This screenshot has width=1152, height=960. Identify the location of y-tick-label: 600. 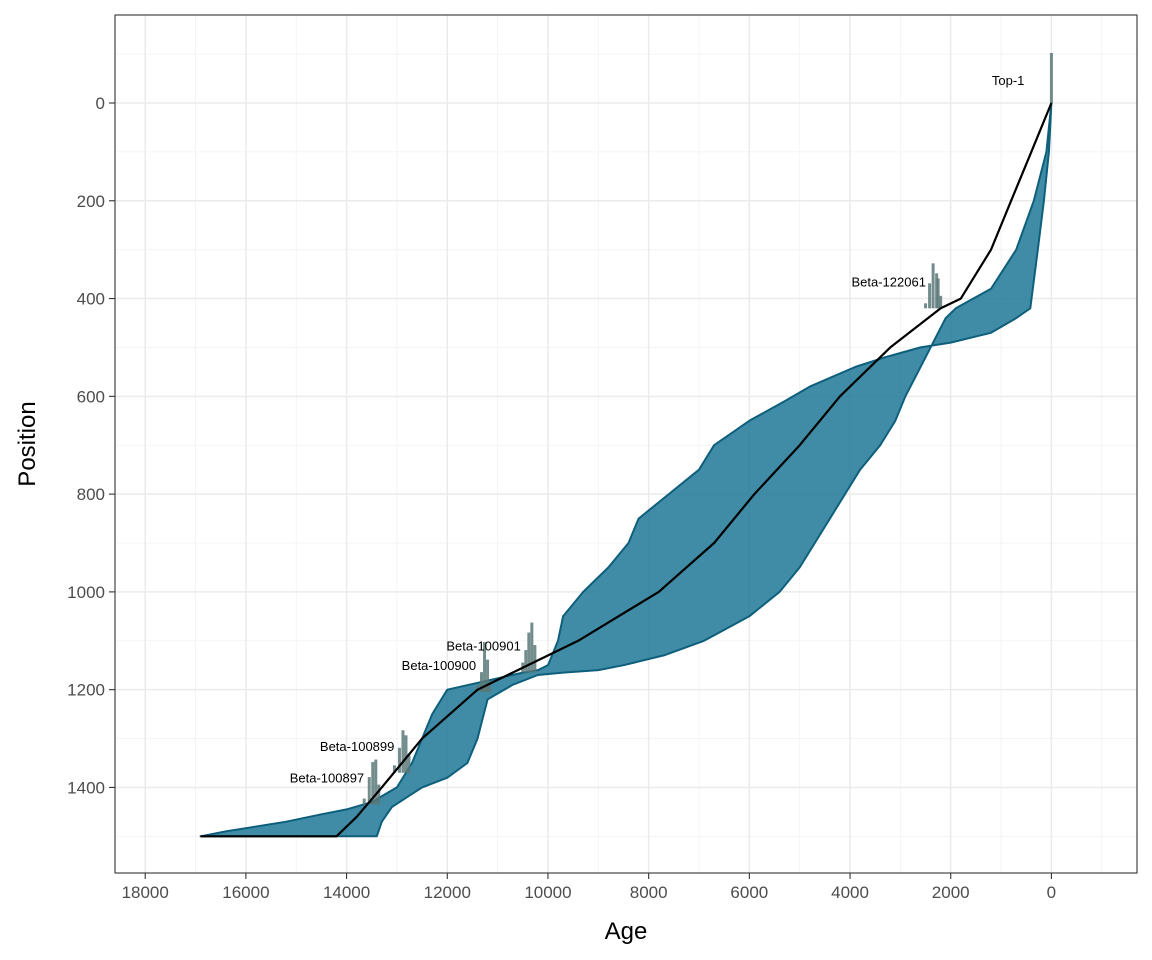
(91, 396).